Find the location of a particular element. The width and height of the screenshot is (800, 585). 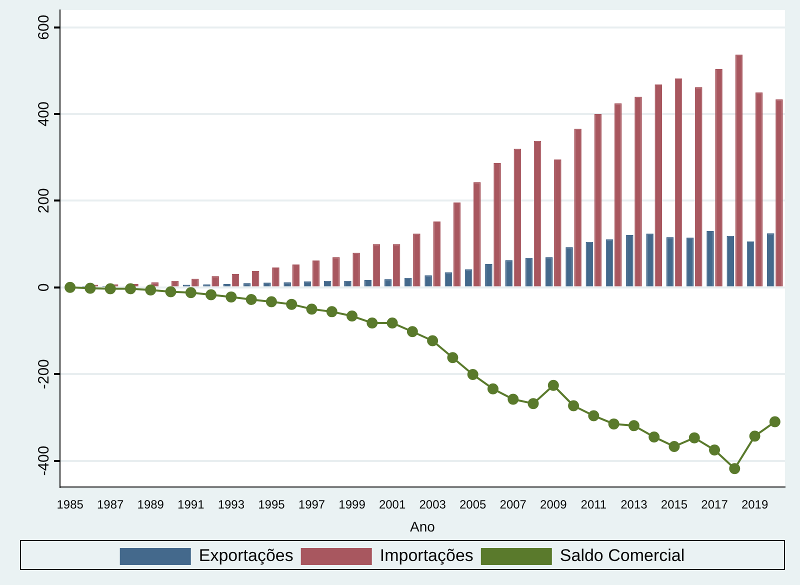

x-tick-label: 1997 is located at coordinates (312, 504).